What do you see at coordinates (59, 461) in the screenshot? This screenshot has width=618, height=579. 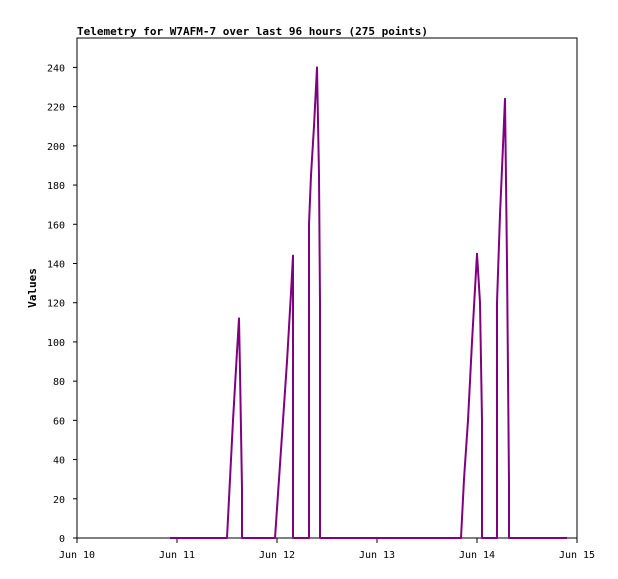 I see `y-tick-label: 40` at bounding box center [59, 461].